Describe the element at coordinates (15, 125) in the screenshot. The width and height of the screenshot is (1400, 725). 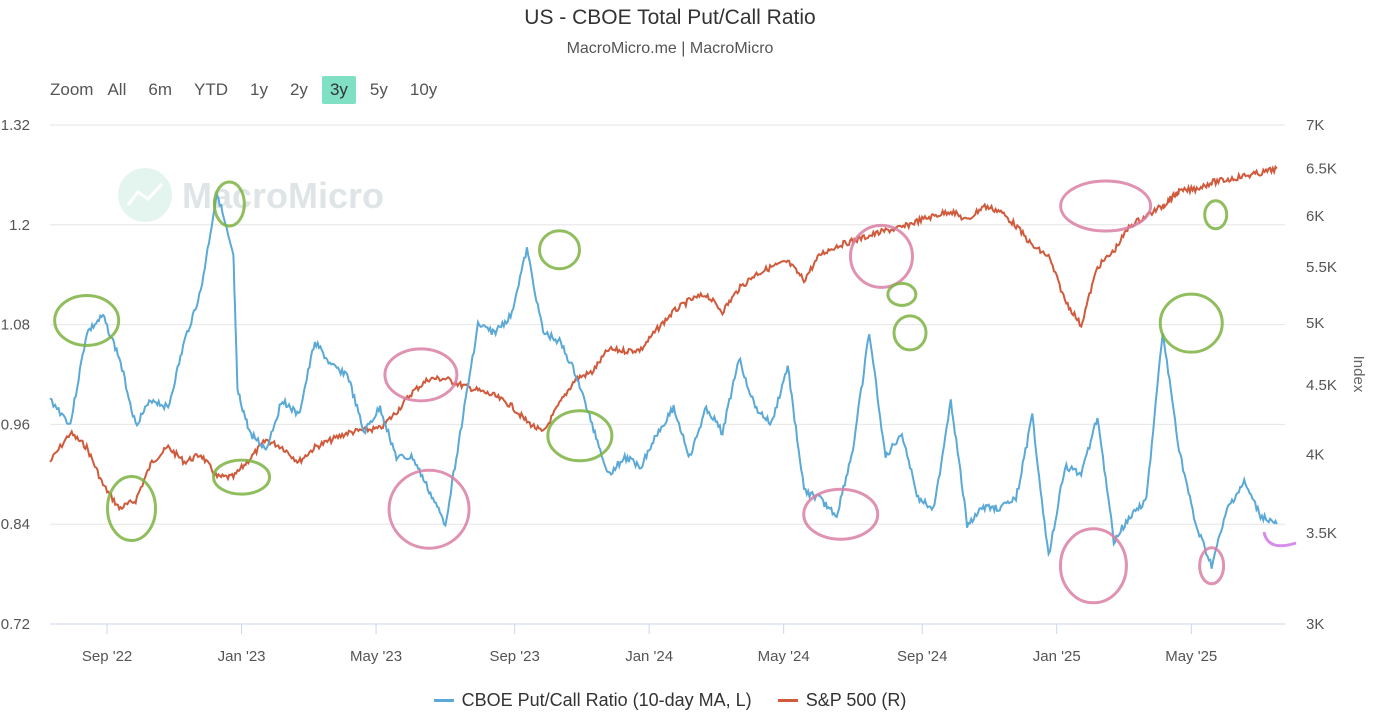
I see `left-tick-label: 1.32` at that location.